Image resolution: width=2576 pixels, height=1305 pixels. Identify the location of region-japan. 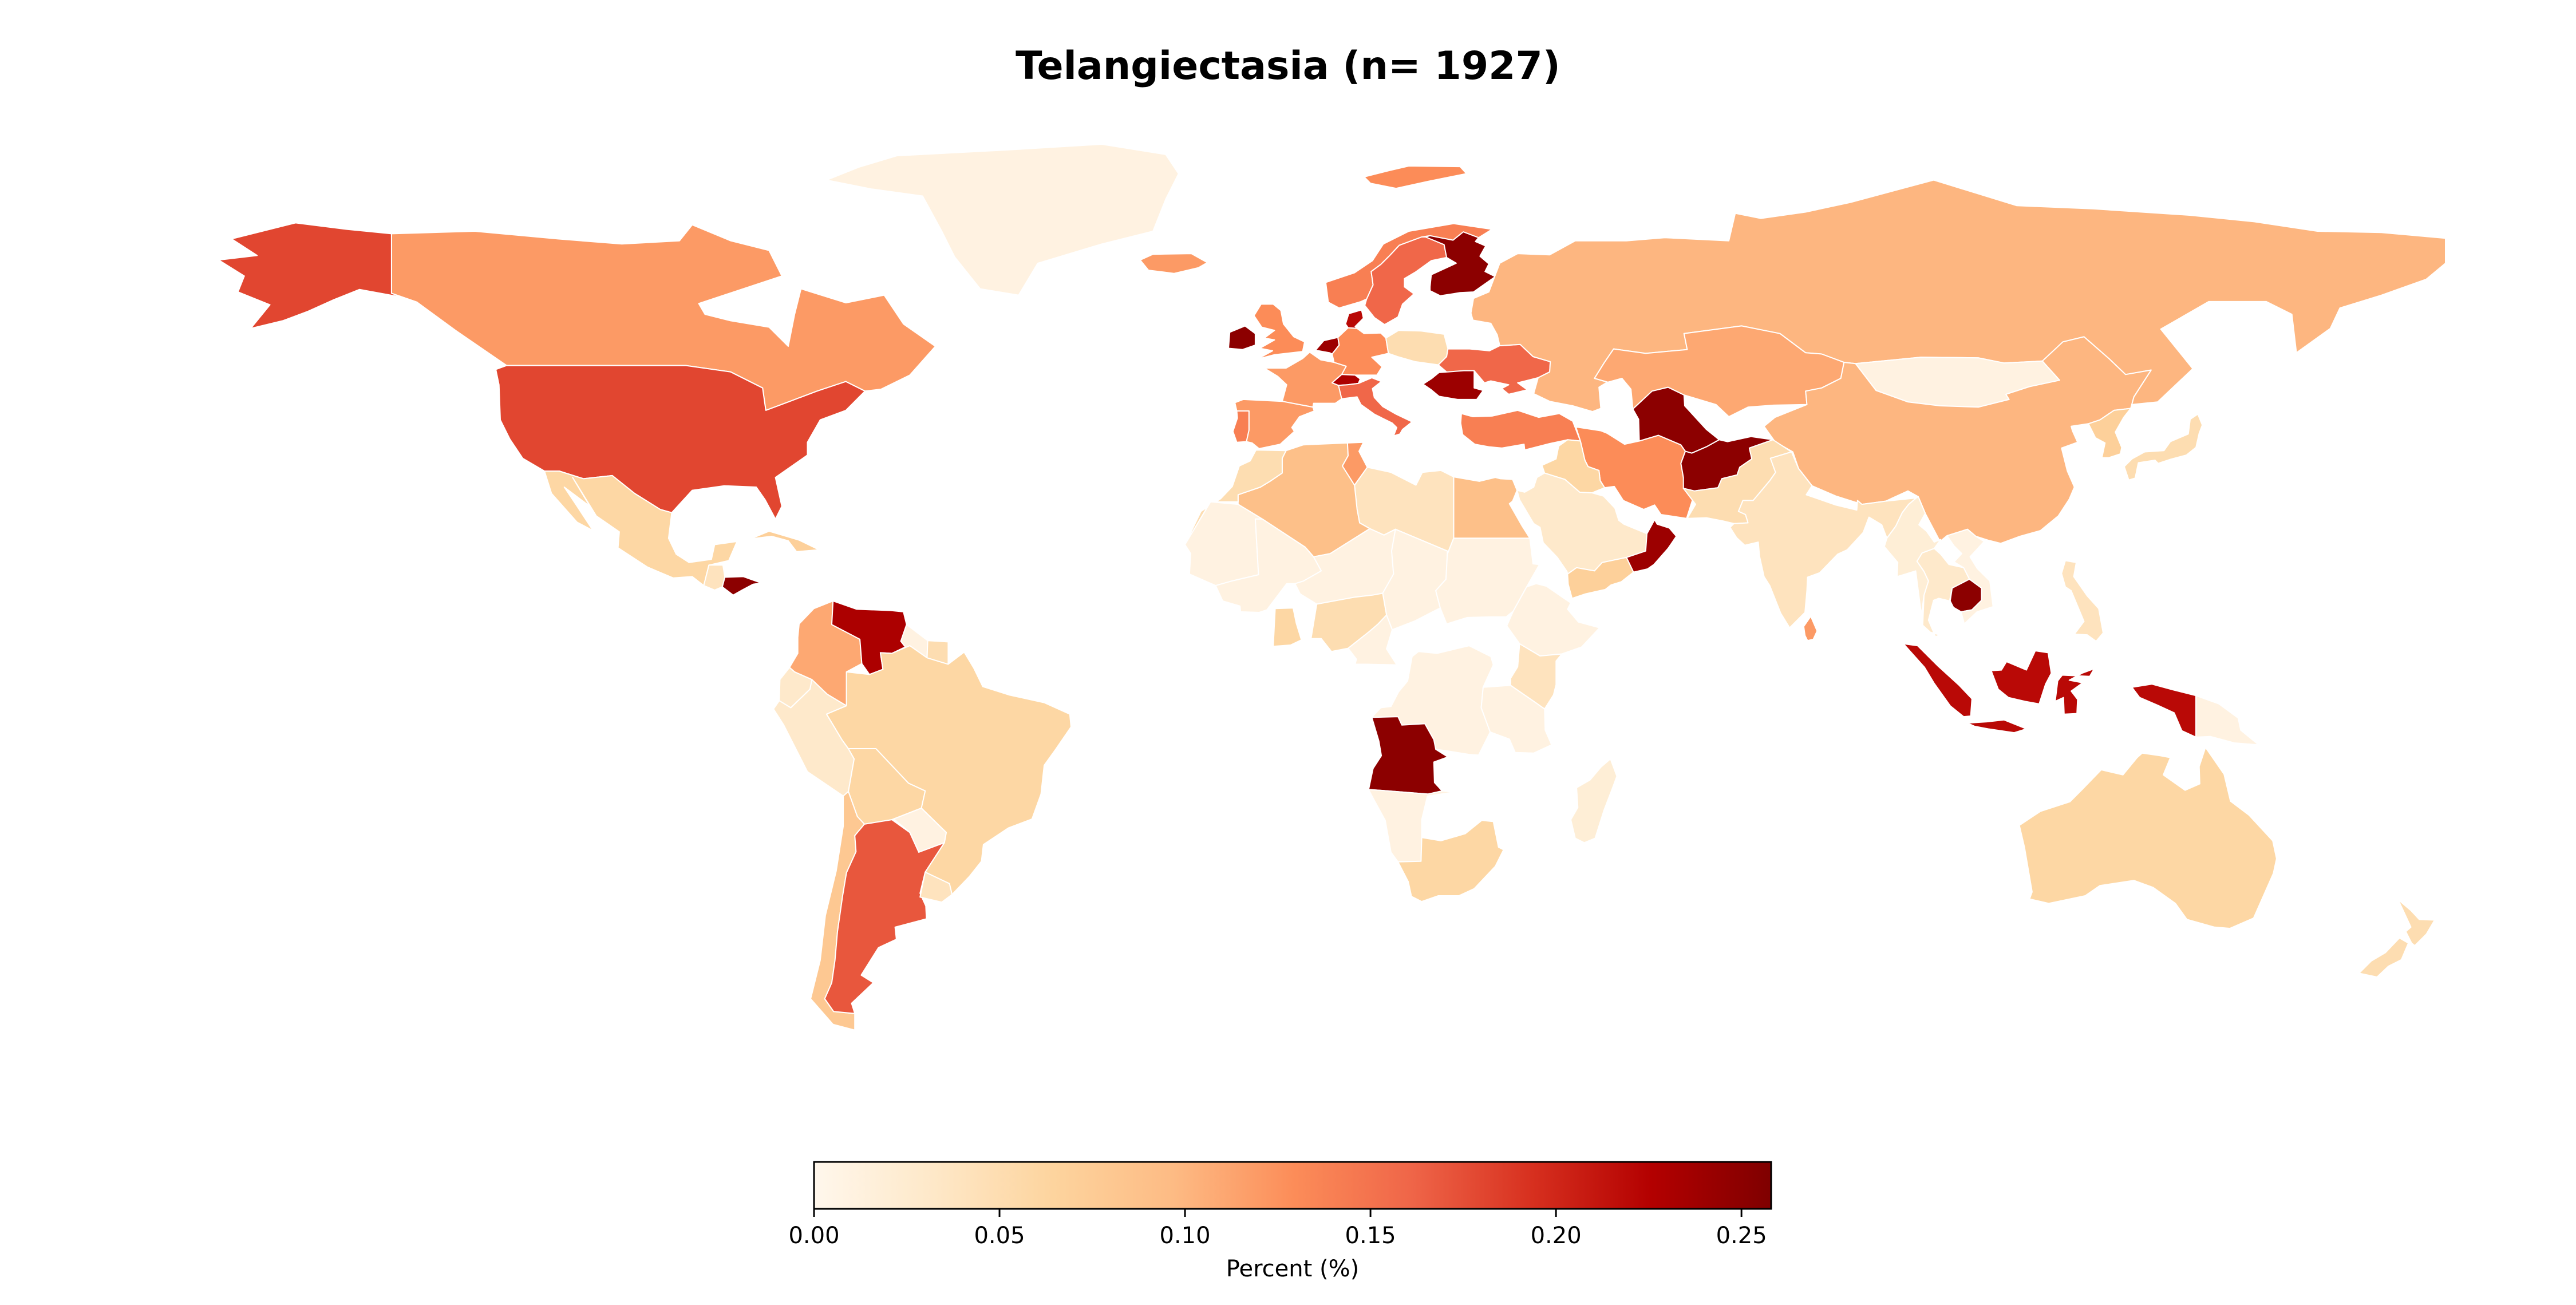
(2163, 447).